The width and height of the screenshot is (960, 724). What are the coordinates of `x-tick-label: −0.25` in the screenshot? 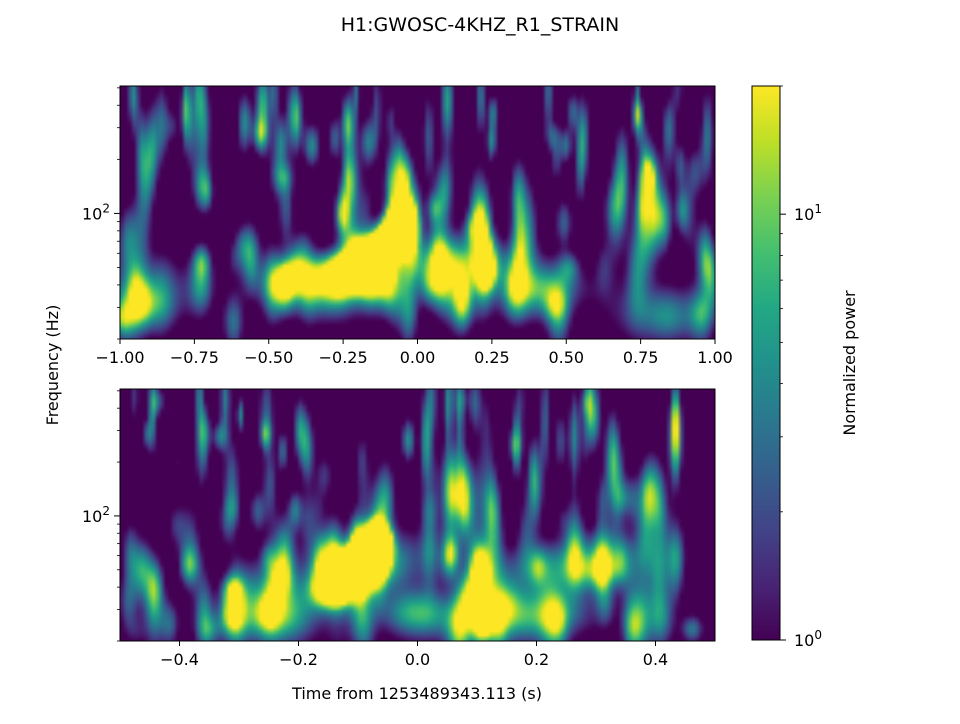 It's located at (343, 357).